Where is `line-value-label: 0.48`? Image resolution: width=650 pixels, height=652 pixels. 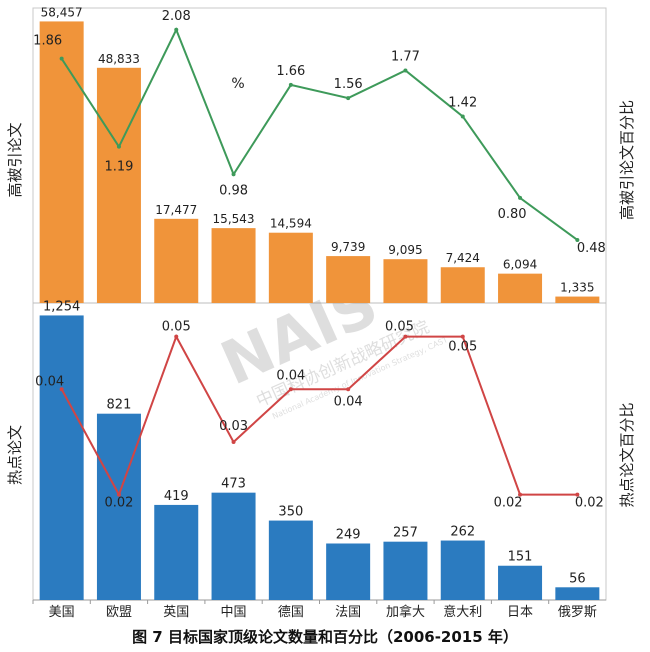 line-value-label: 0.48 is located at coordinates (591, 248).